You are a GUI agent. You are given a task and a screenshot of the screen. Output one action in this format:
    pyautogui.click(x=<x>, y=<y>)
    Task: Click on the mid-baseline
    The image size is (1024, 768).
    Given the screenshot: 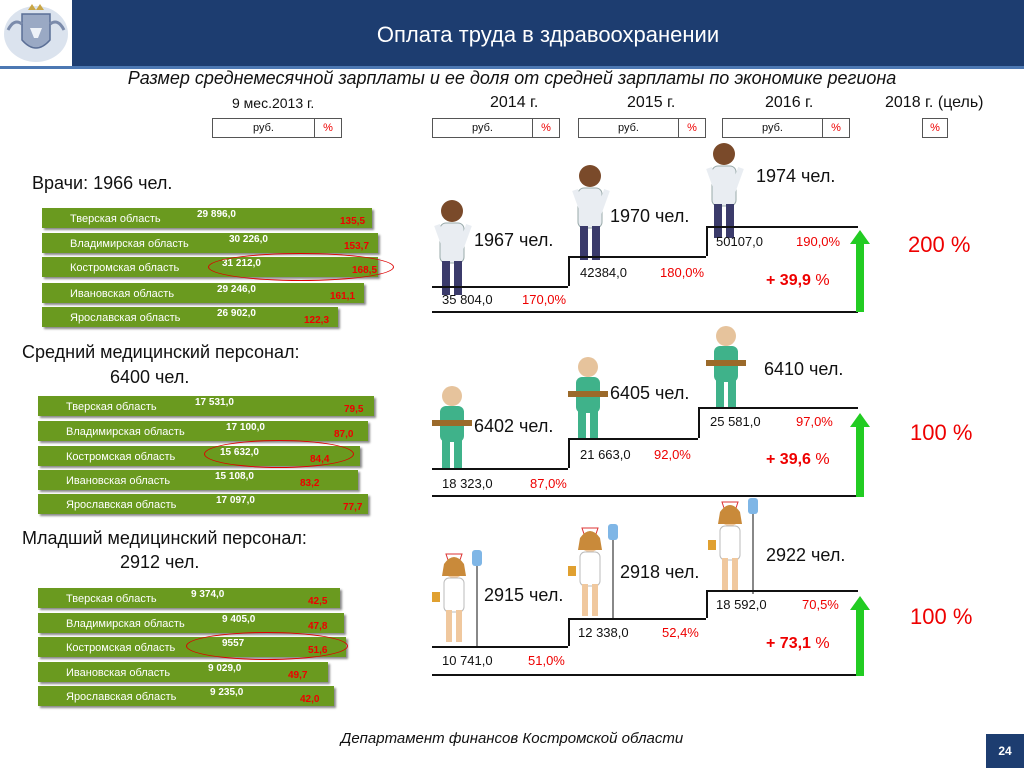 What is the action you would take?
    pyautogui.click(x=645, y=496)
    